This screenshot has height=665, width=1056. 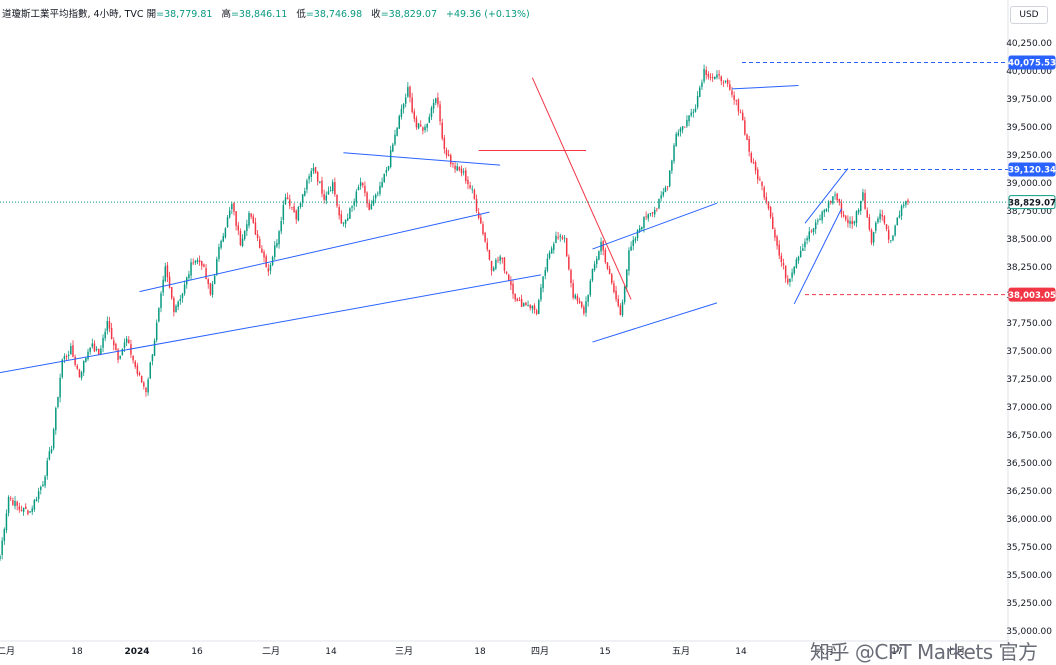 What do you see at coordinates (741, 652) in the screenshot?
I see `x-tick-label: 14` at bounding box center [741, 652].